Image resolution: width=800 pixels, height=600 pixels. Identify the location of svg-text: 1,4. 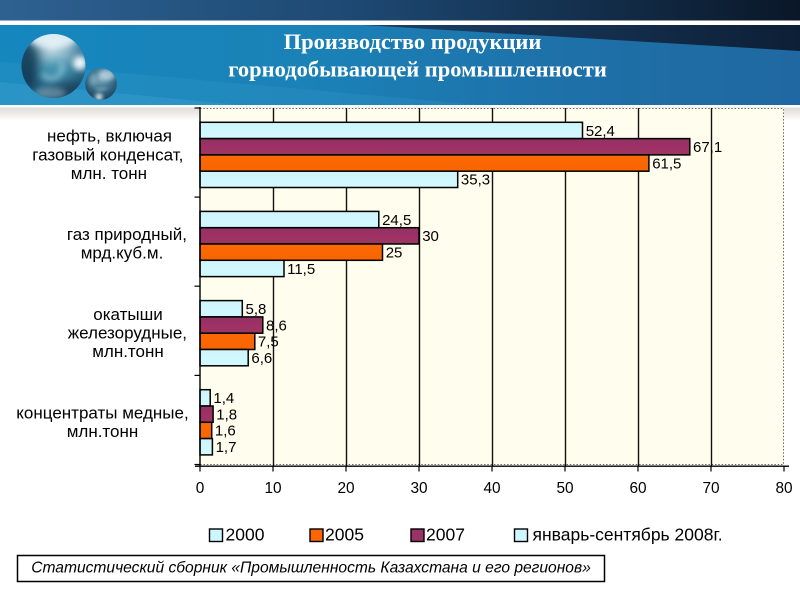
(223, 398).